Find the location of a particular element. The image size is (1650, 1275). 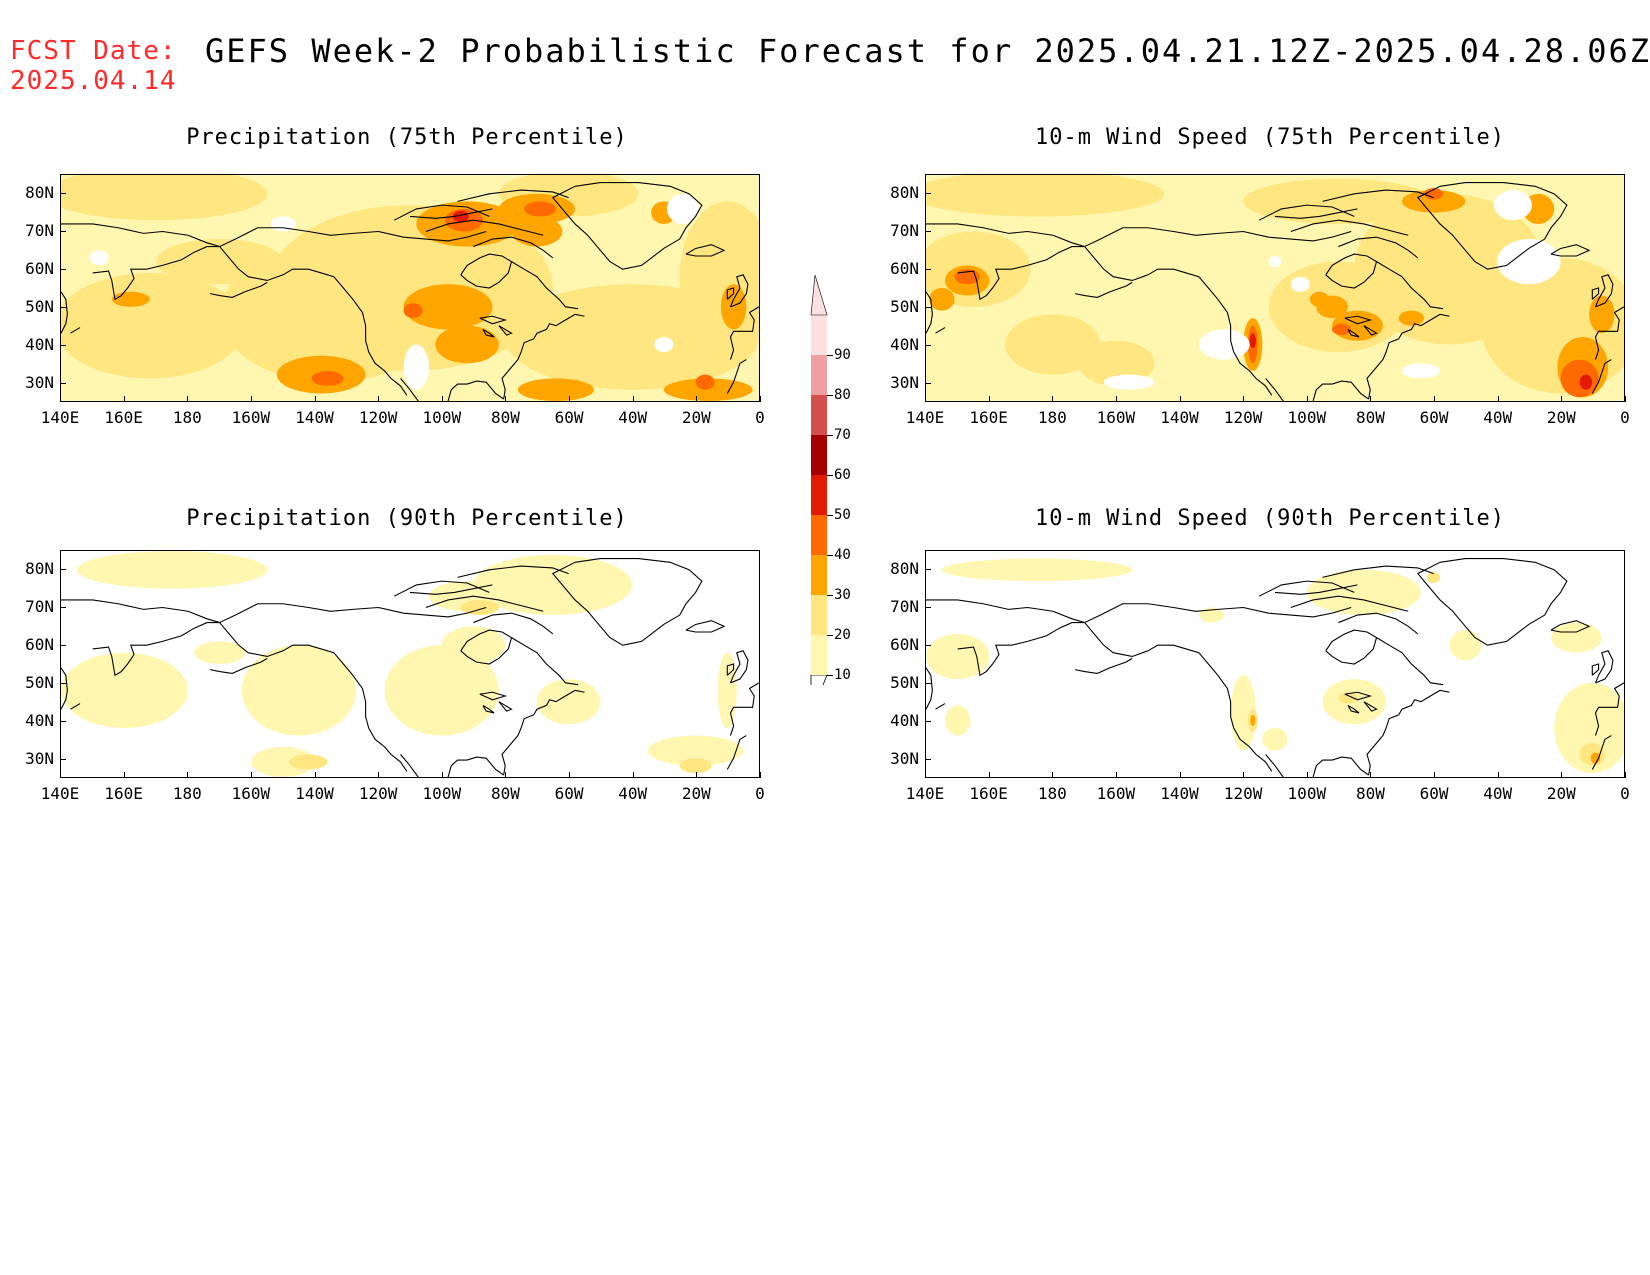

lat-tick-label: 60N is located at coordinates (39, 268).